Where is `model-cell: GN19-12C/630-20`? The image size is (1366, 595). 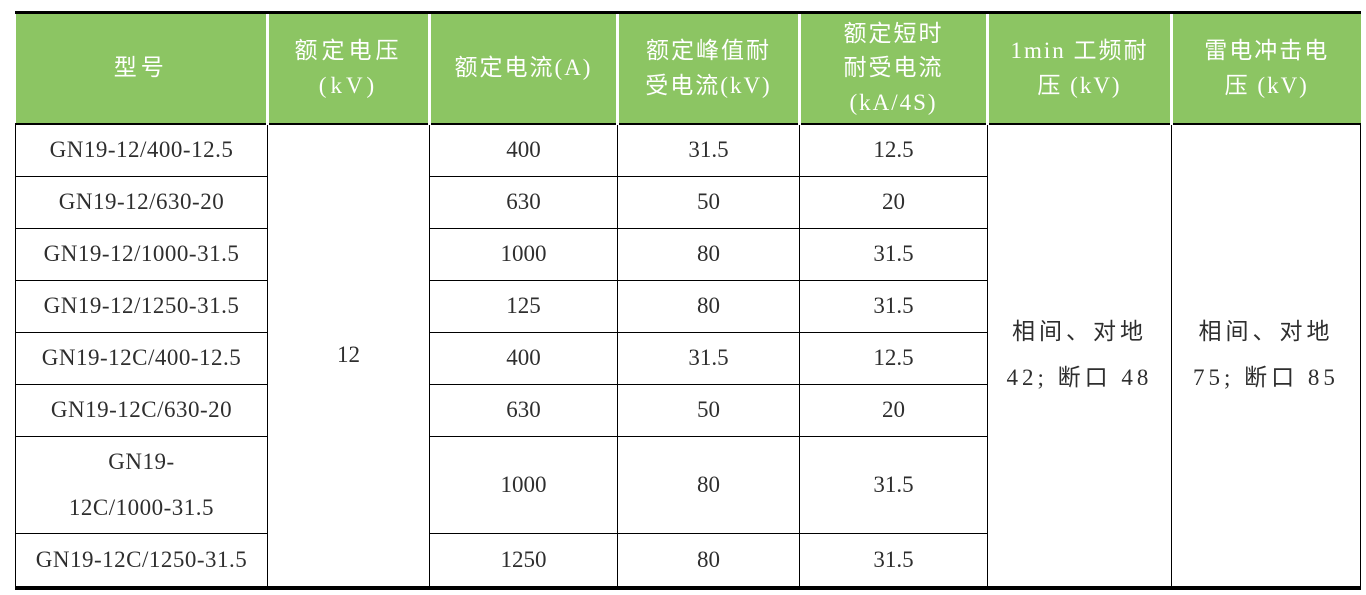 model-cell: GN19-12C/630-20 is located at coordinates (141, 410).